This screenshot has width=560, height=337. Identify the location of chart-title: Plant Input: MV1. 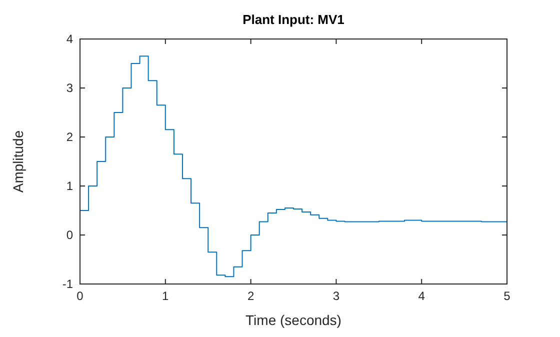
(293, 19).